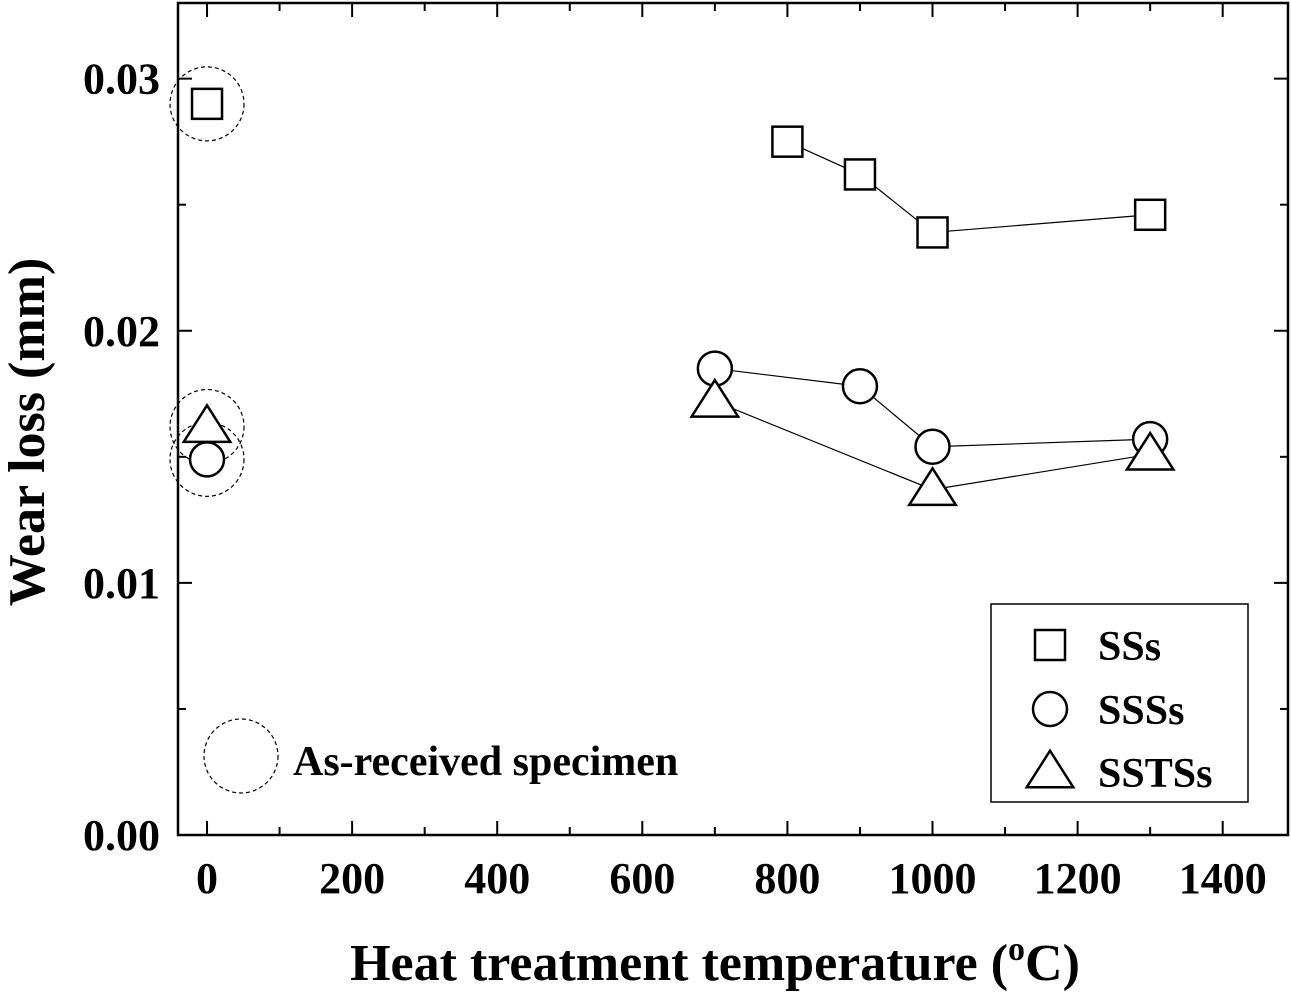  What do you see at coordinates (933, 878) in the screenshot?
I see `x-tick-label: 1000` at bounding box center [933, 878].